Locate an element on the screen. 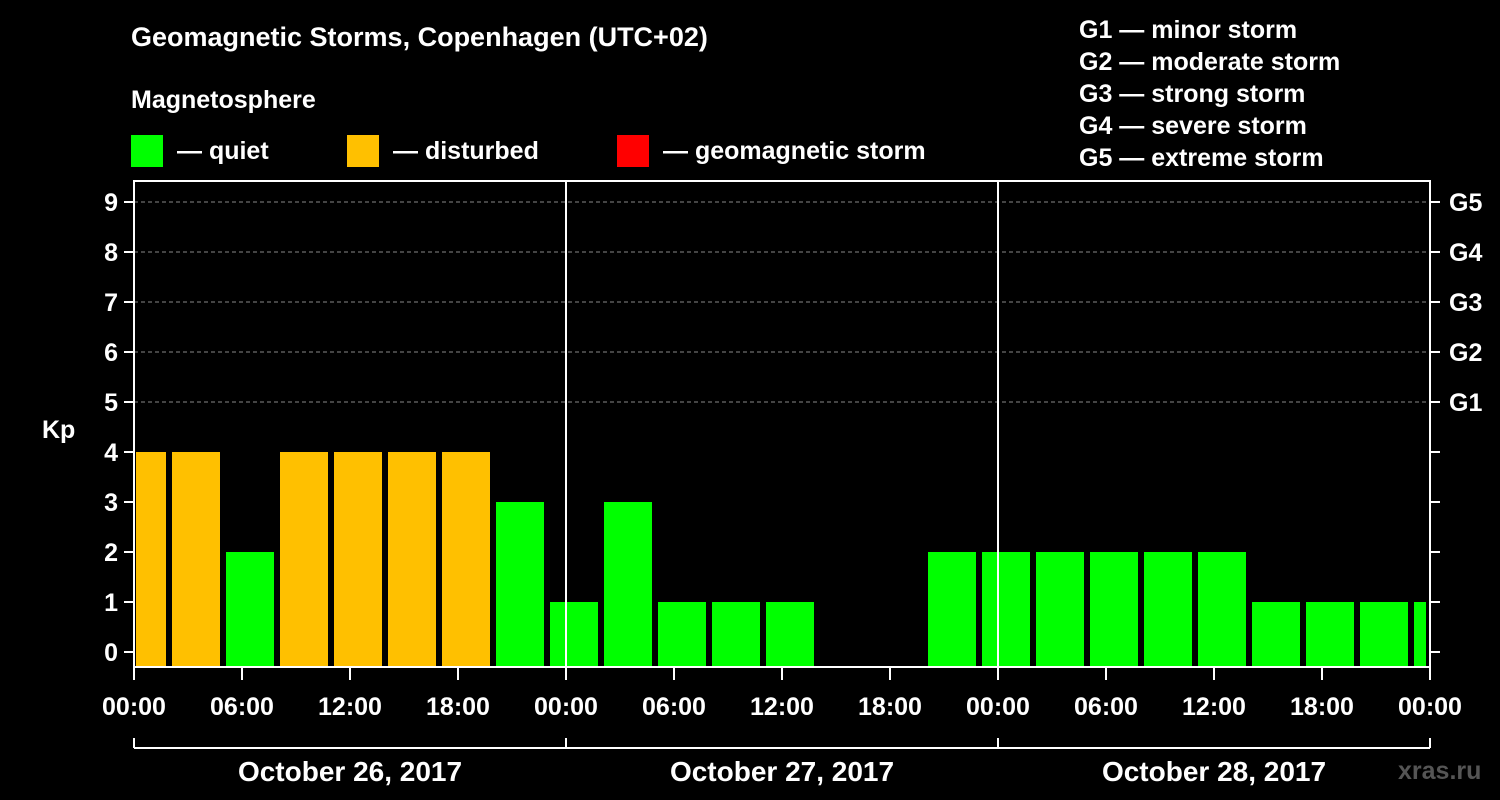  g-level-label: G4 is located at coordinates (1465, 253).